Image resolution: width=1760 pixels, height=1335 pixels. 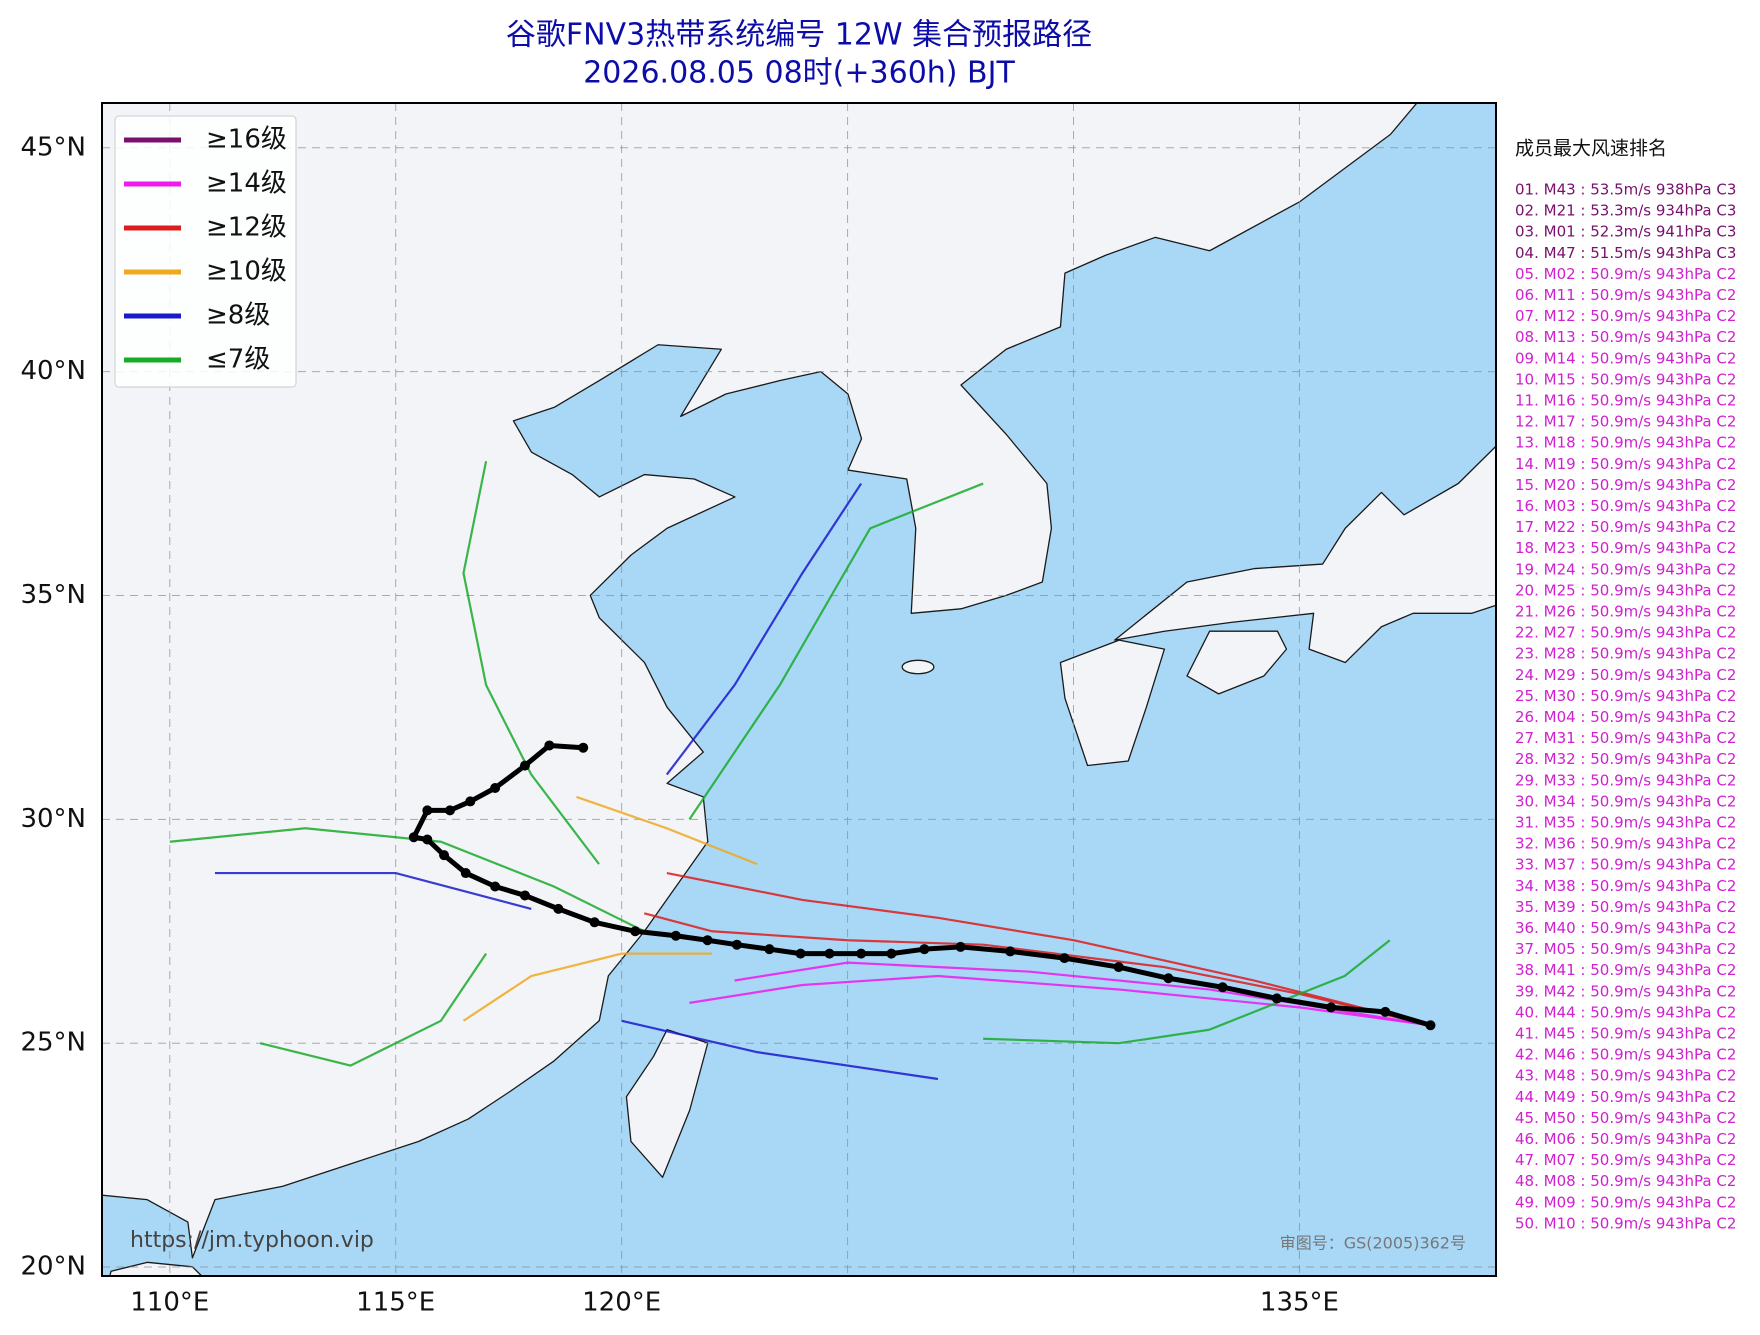 I want to click on ranking-entry: 11. M16 : 50.9m/s 943hPa C2, so click(x=1625, y=401).